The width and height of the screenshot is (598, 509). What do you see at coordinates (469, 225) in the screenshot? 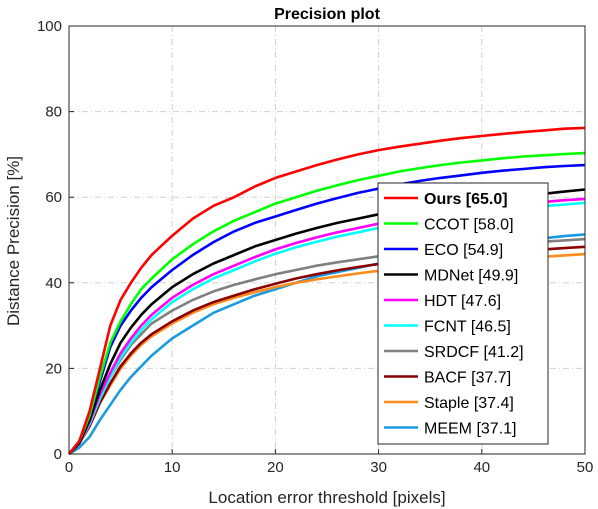
I see `legend-entry-label: CCOT [58.0]` at bounding box center [469, 225].